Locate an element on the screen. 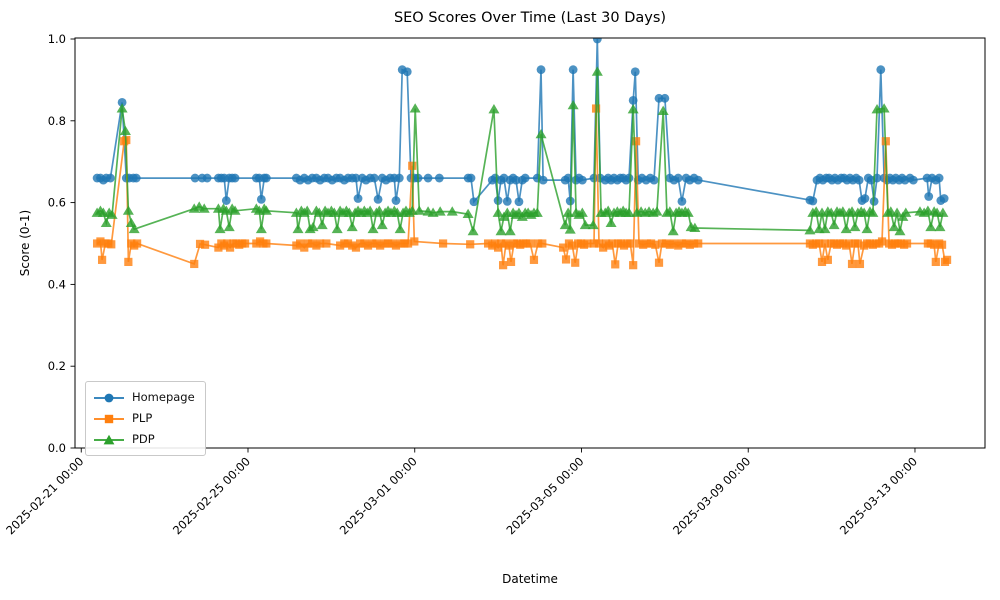 This screenshot has width=1000, height=600. y-tick-label: 0.2 is located at coordinates (57, 366).